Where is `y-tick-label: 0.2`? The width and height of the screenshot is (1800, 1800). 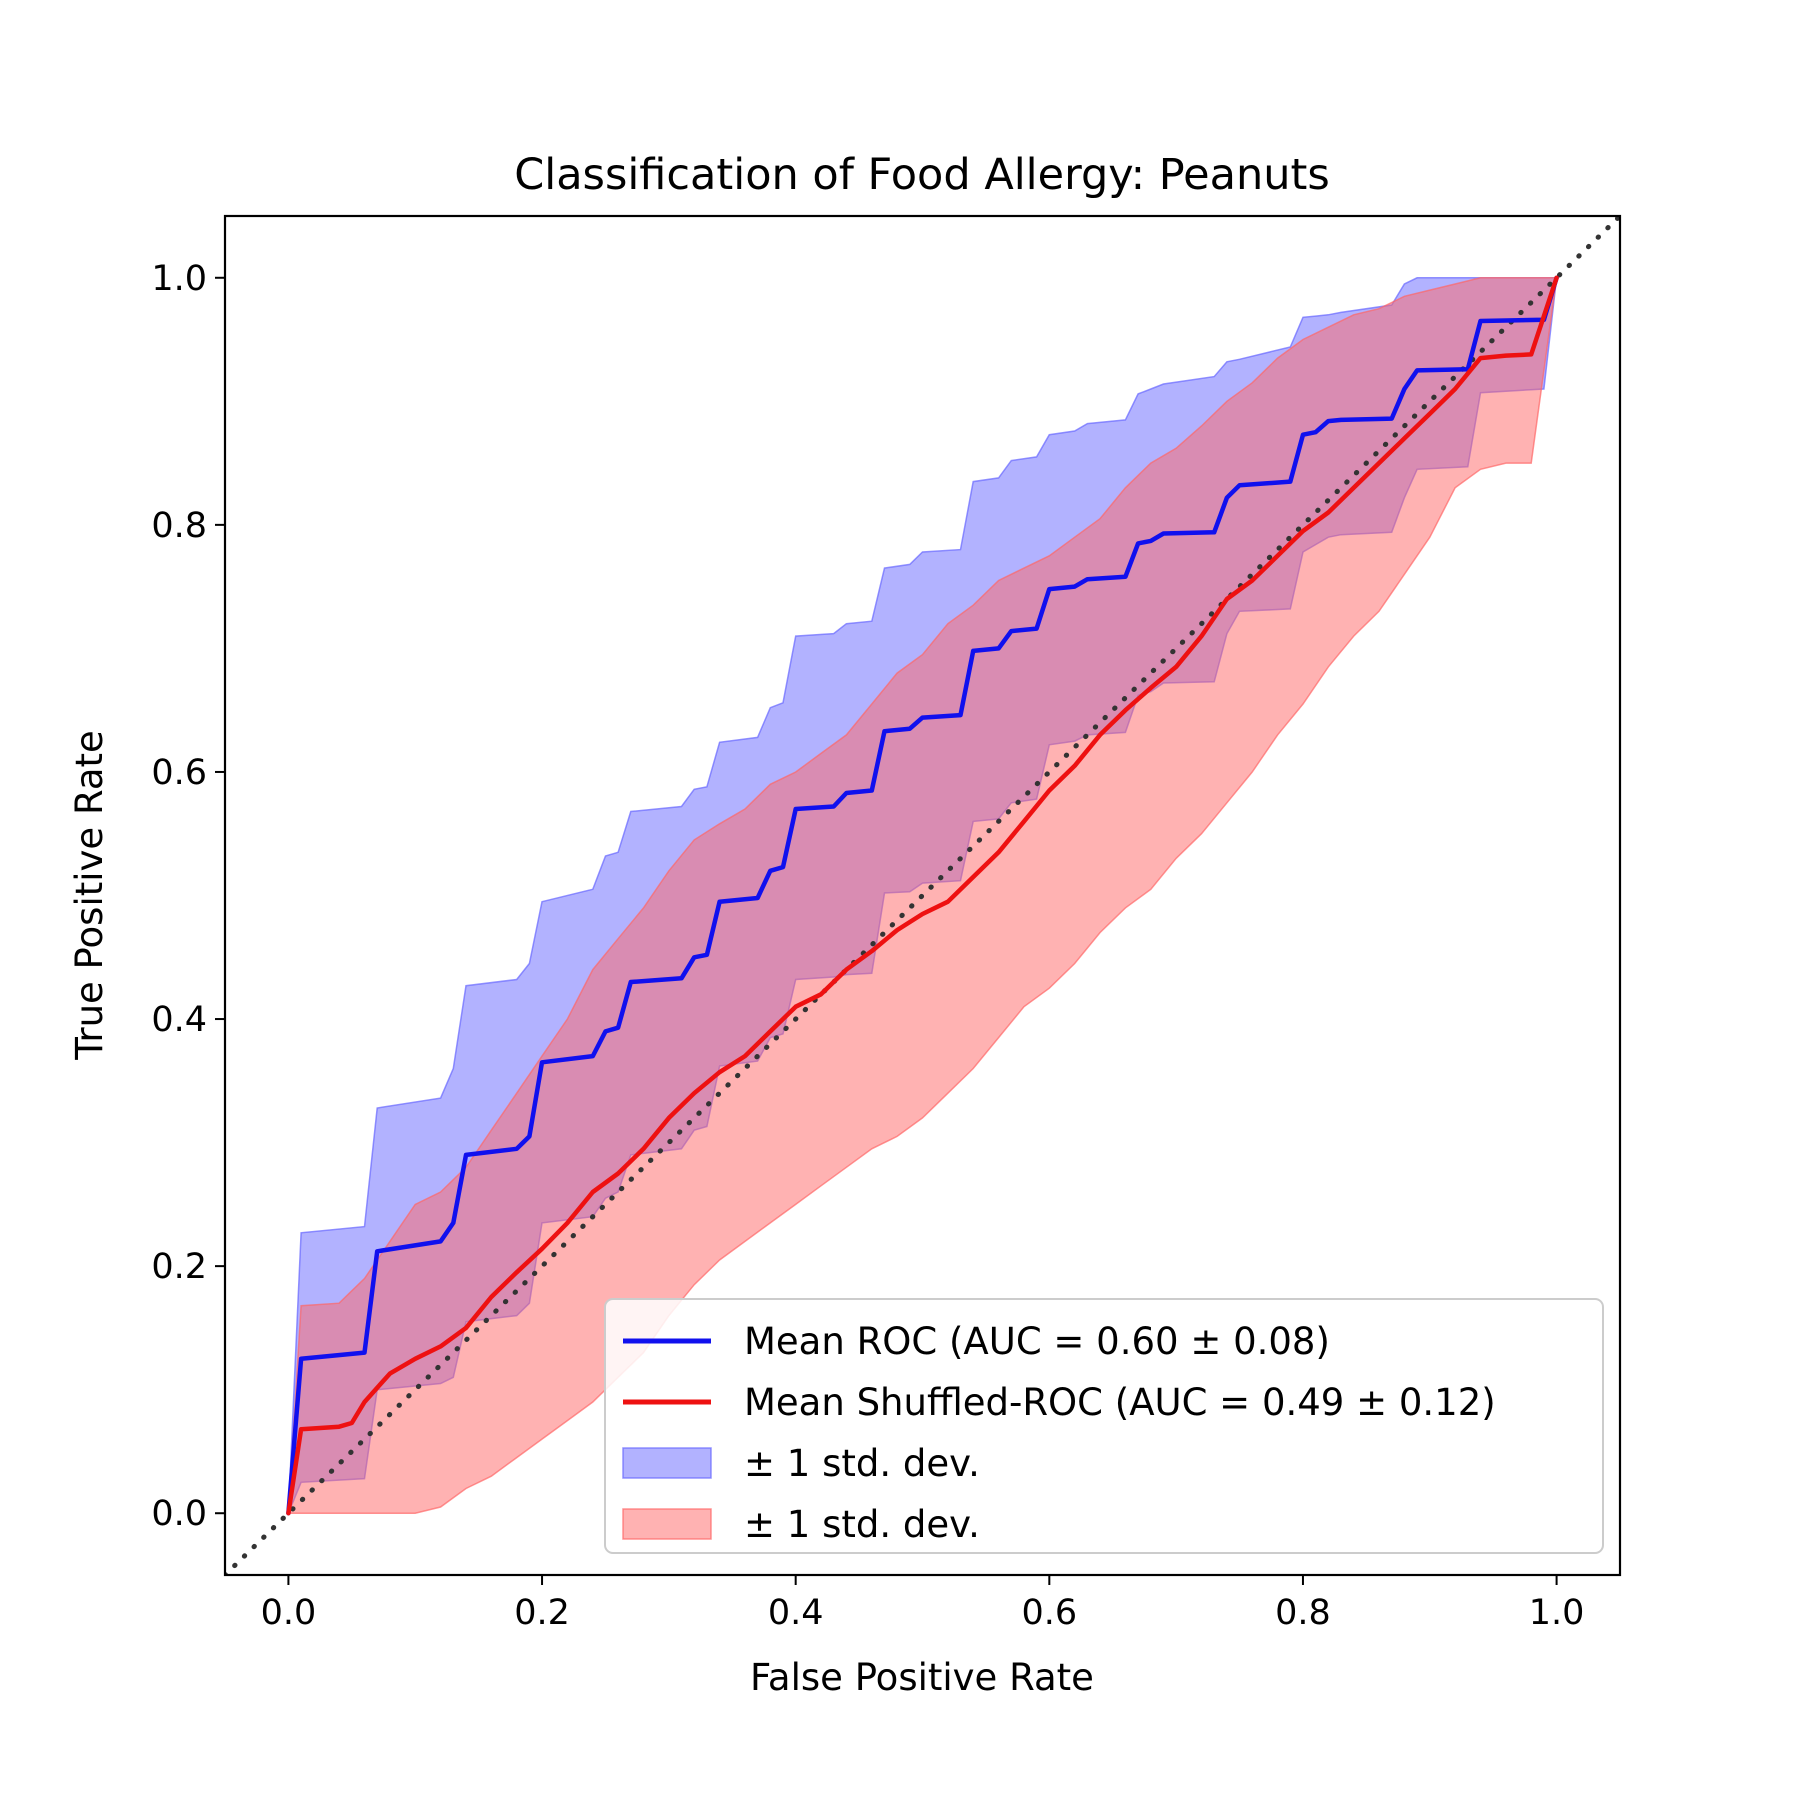 y-tick-label: 0.2 is located at coordinates (179, 1267).